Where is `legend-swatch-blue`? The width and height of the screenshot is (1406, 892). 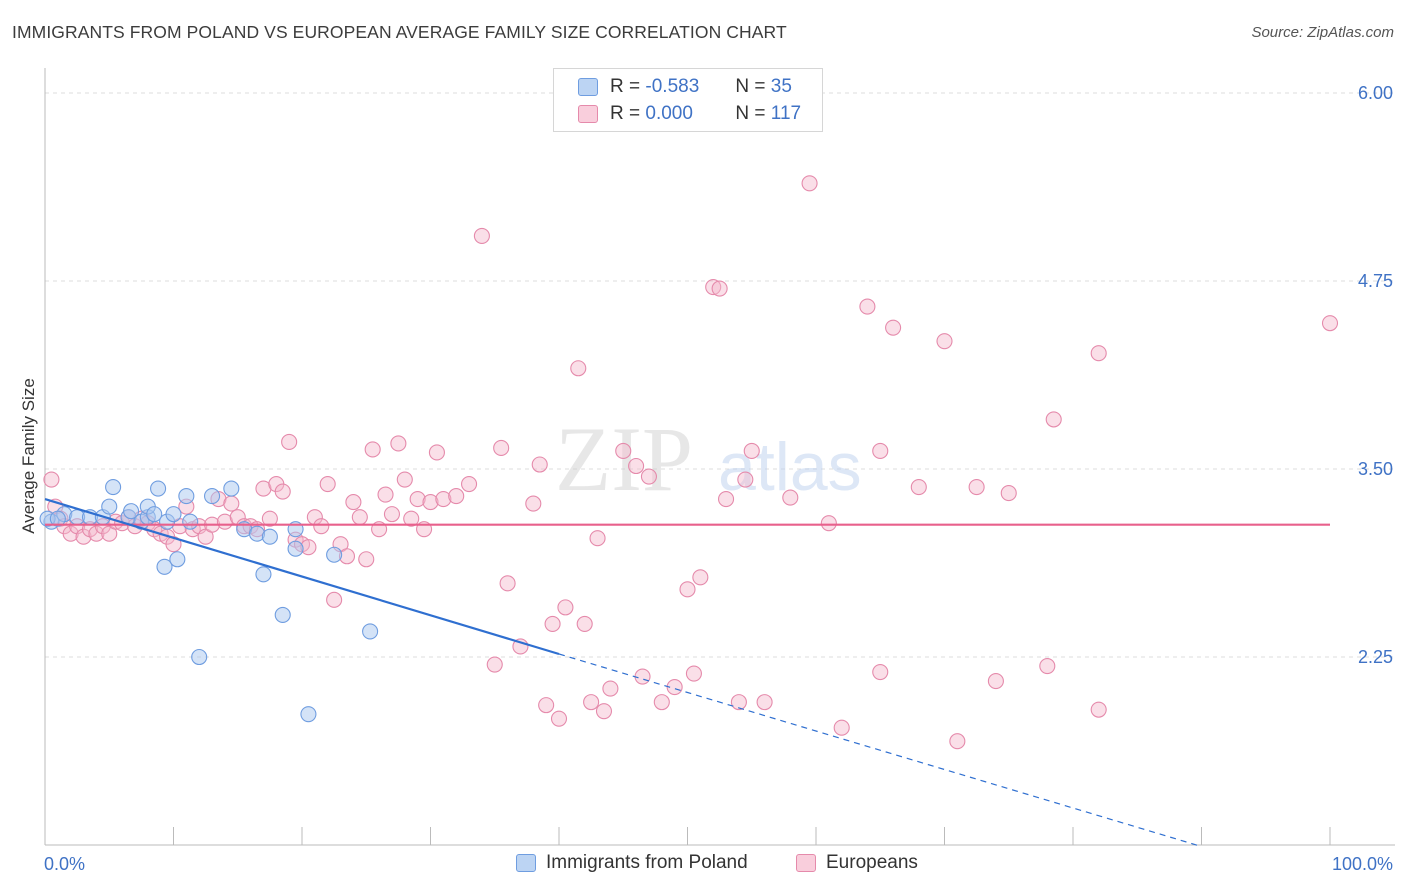 legend-swatch-blue is located at coordinates (588, 87).